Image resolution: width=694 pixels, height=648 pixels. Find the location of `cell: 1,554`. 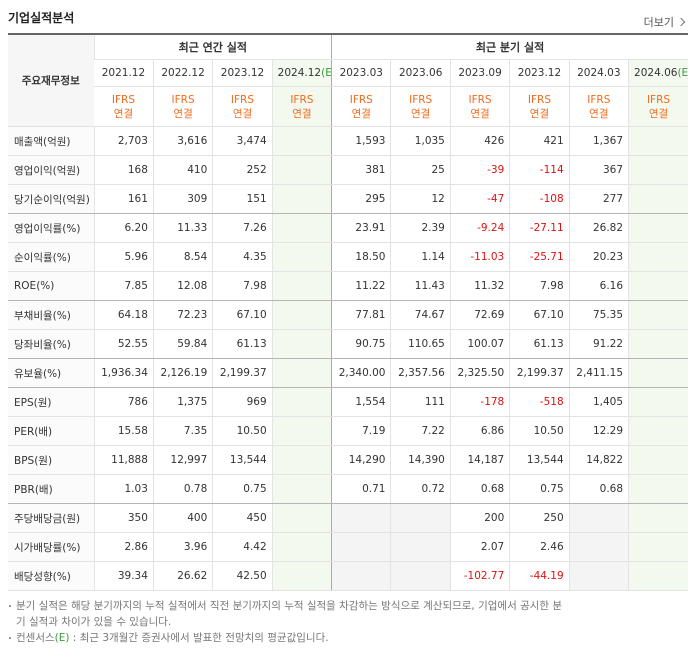

cell: 1,554 is located at coordinates (361, 402).